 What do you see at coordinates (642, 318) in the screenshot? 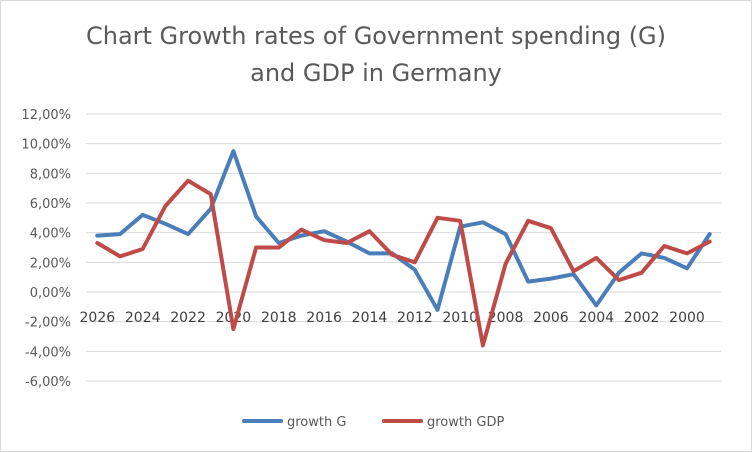
I see `x-tick-label: 2002` at bounding box center [642, 318].